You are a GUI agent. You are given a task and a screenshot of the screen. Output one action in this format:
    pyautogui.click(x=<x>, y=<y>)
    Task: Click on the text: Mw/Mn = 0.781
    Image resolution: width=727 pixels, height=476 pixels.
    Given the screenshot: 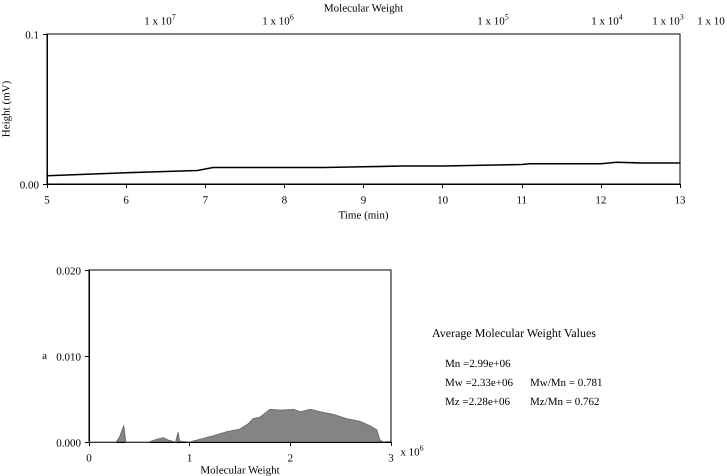 What is the action you would take?
    pyautogui.click(x=566, y=383)
    